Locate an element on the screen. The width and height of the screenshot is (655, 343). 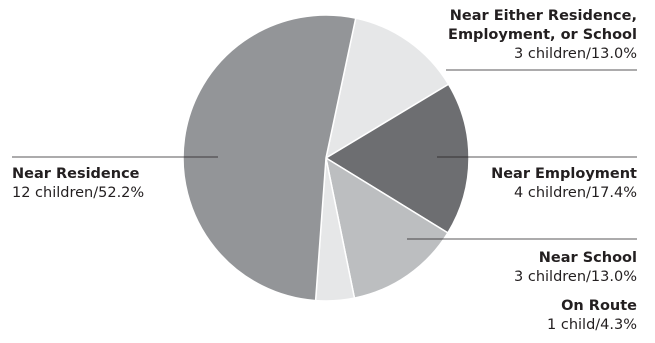
pie-slice-near-either-residence-employment-or-school is located at coordinates (387, 88).